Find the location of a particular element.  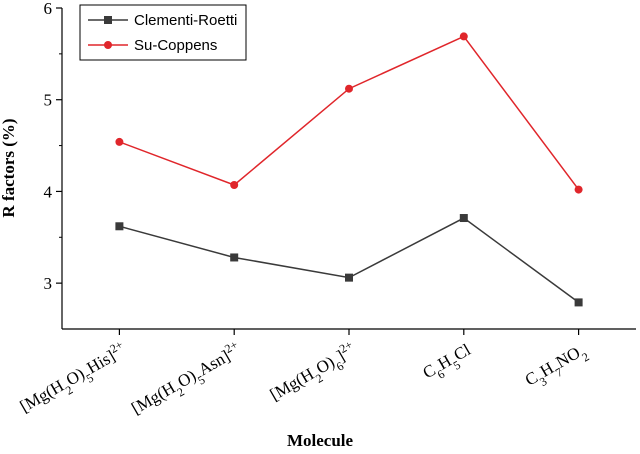

legend-label: Clementi-Roetti is located at coordinates (185, 20).